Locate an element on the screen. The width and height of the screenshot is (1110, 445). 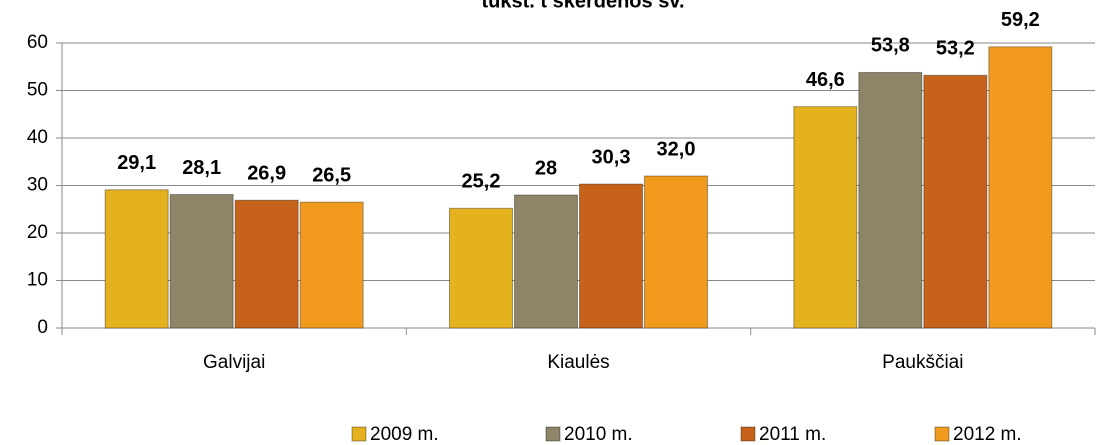
y-tick-label: 20 is located at coordinates (37, 232).